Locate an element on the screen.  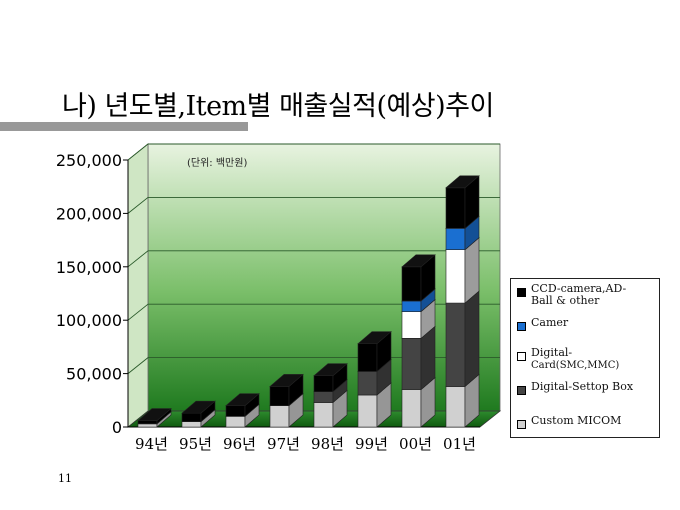
page-number: 11 is located at coordinates (65, 478).